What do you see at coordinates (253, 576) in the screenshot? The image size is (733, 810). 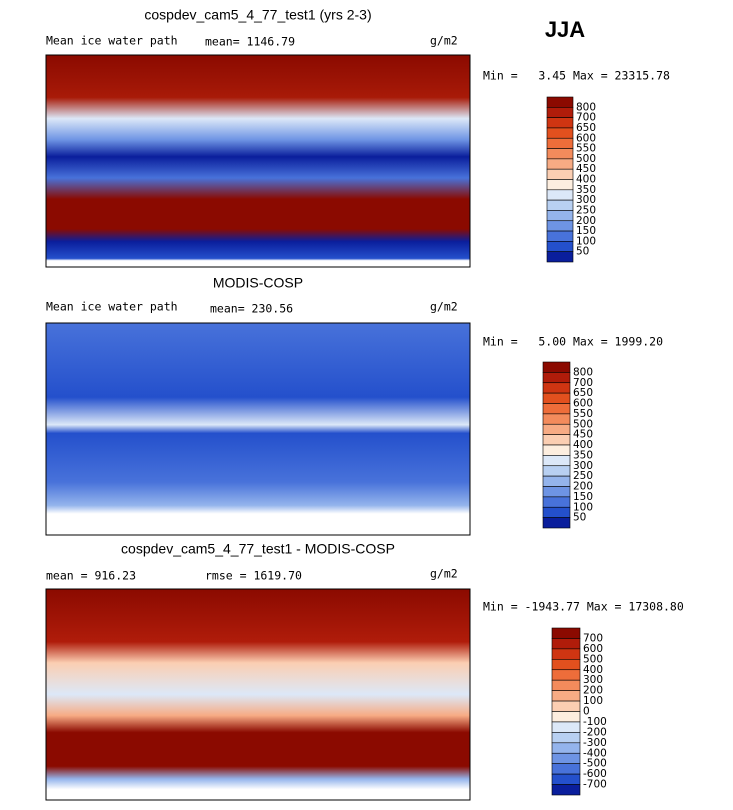 I see `rmse-label: rmse = 1619.70` at bounding box center [253, 576].